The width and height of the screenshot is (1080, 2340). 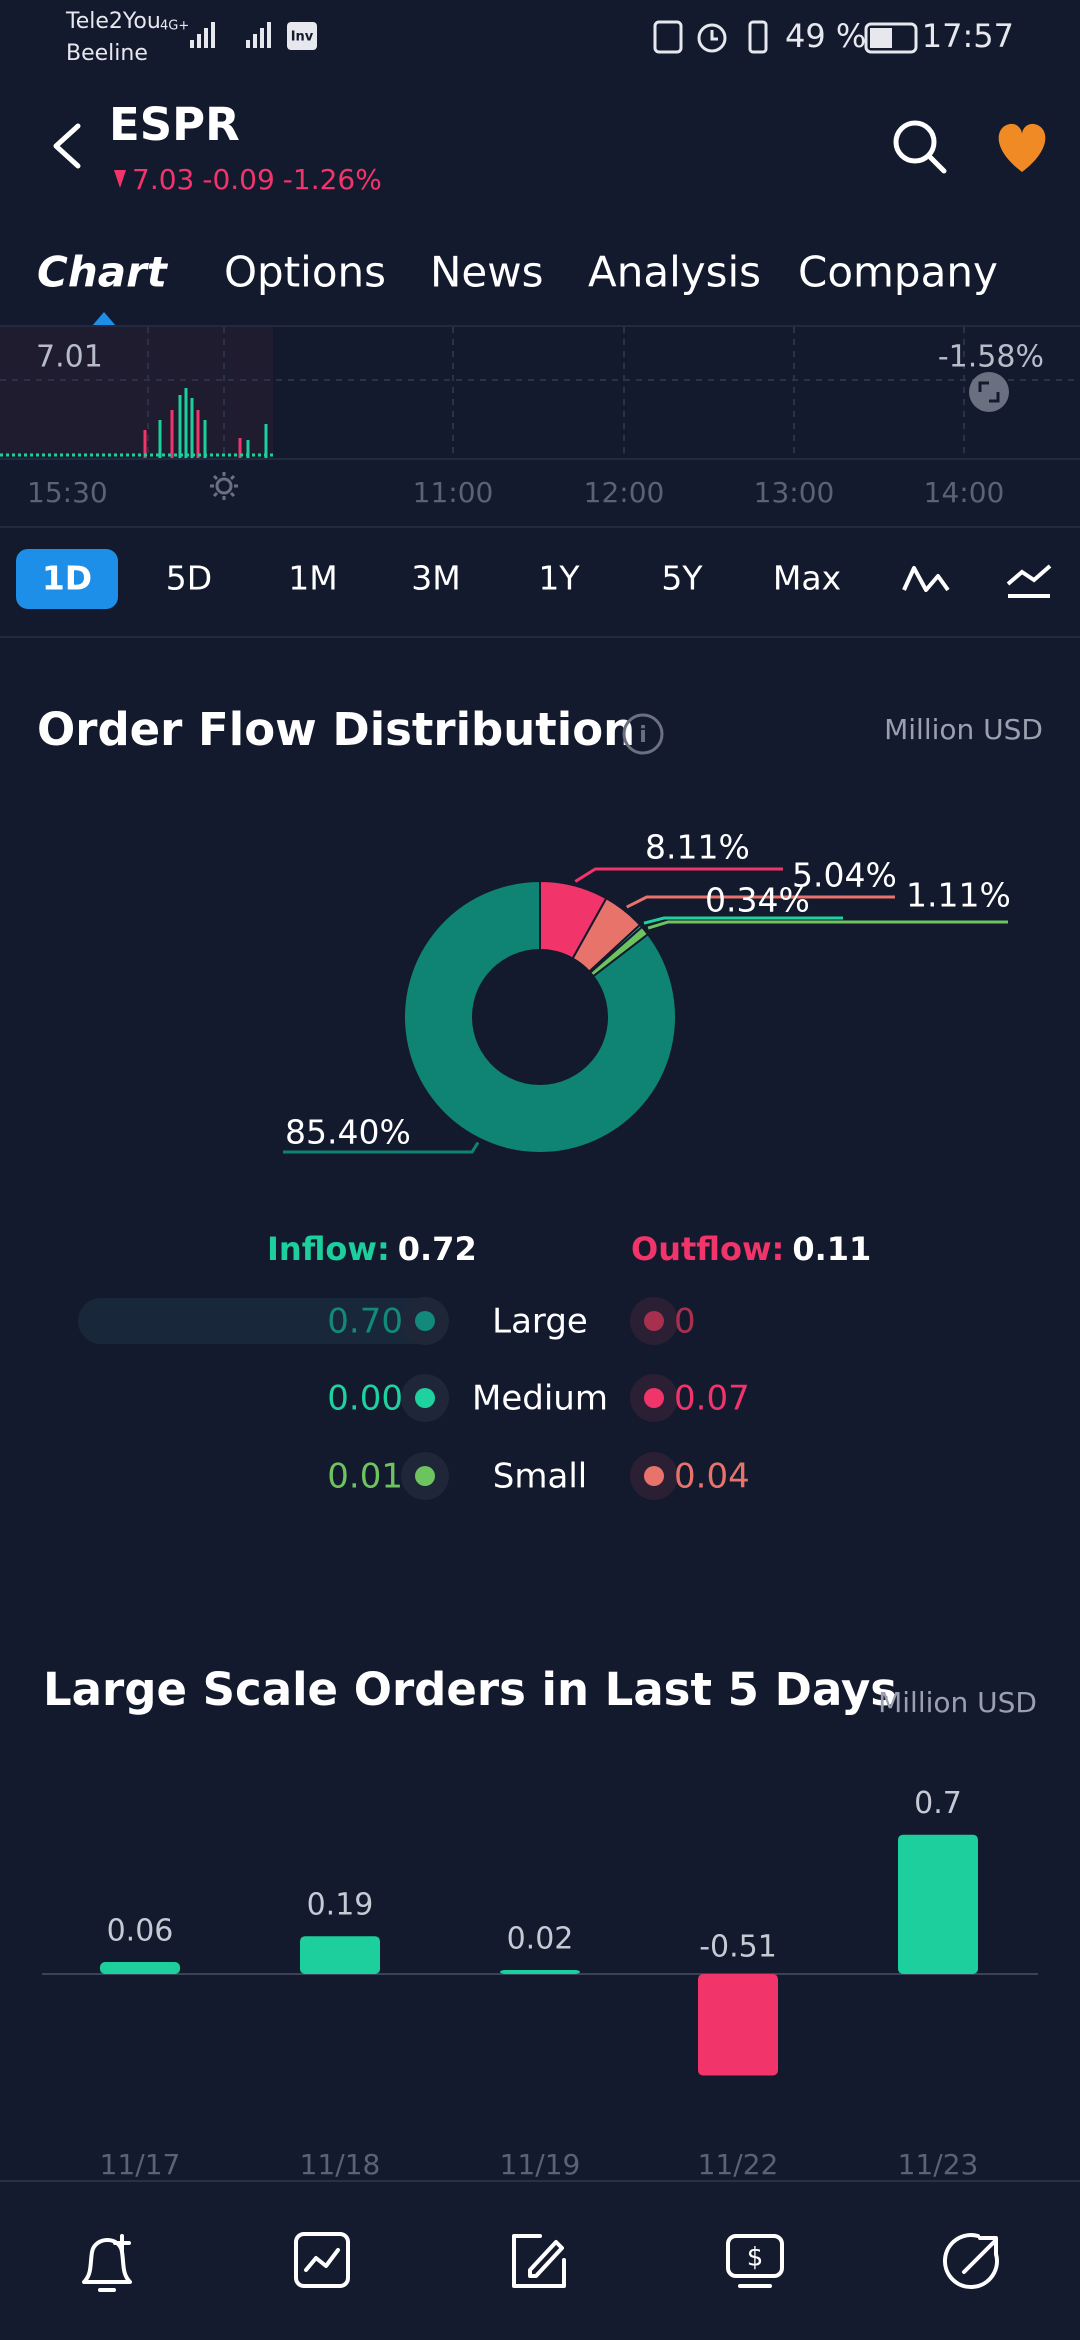 I want to click on tab: Analysis, so click(x=674, y=272).